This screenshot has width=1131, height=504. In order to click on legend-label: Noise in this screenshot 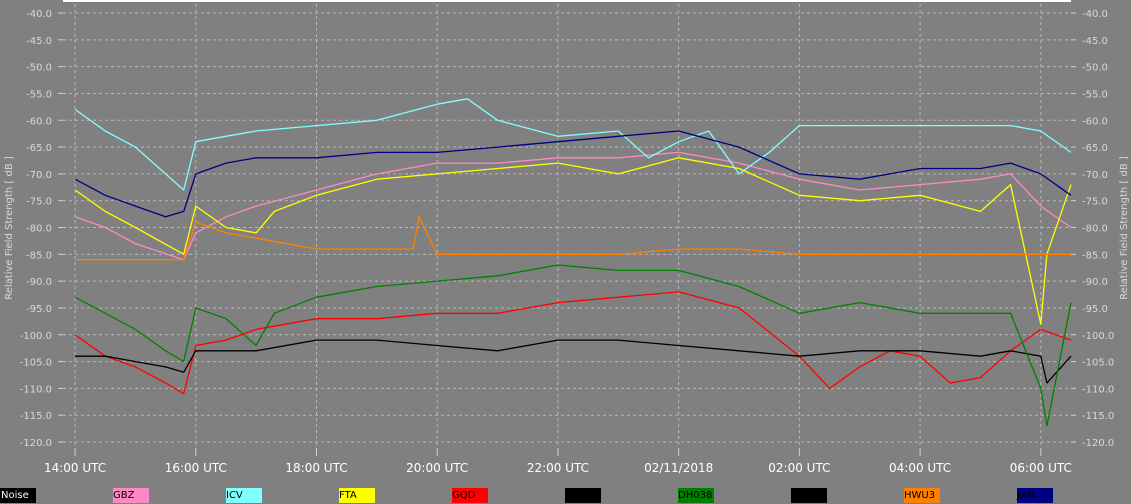, I will do `click(15, 495)`.